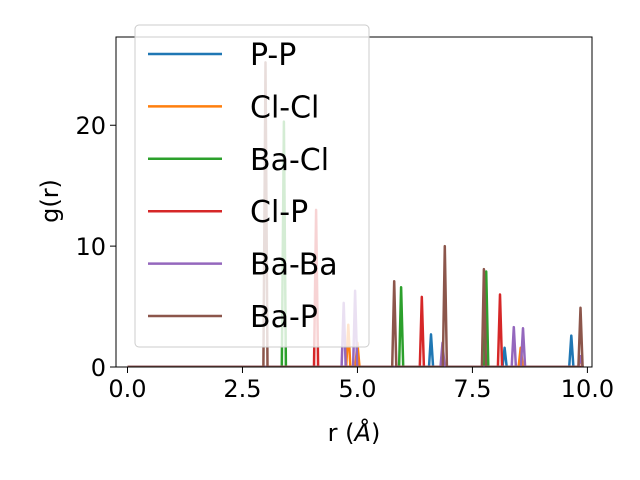 The height and width of the screenshot is (480, 640). What do you see at coordinates (355, 350) in the screenshot?
I see `series-line-p-p` at bounding box center [355, 350].